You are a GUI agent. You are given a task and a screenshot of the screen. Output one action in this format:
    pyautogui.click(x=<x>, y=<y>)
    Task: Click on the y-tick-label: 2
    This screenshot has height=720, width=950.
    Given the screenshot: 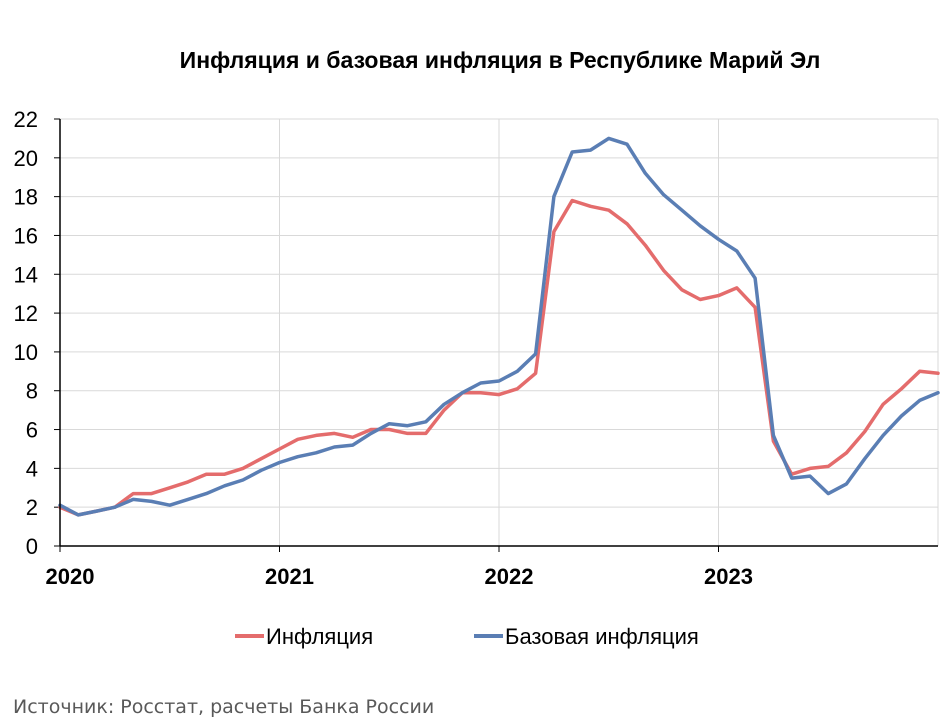 What is the action you would take?
    pyautogui.click(x=32, y=507)
    